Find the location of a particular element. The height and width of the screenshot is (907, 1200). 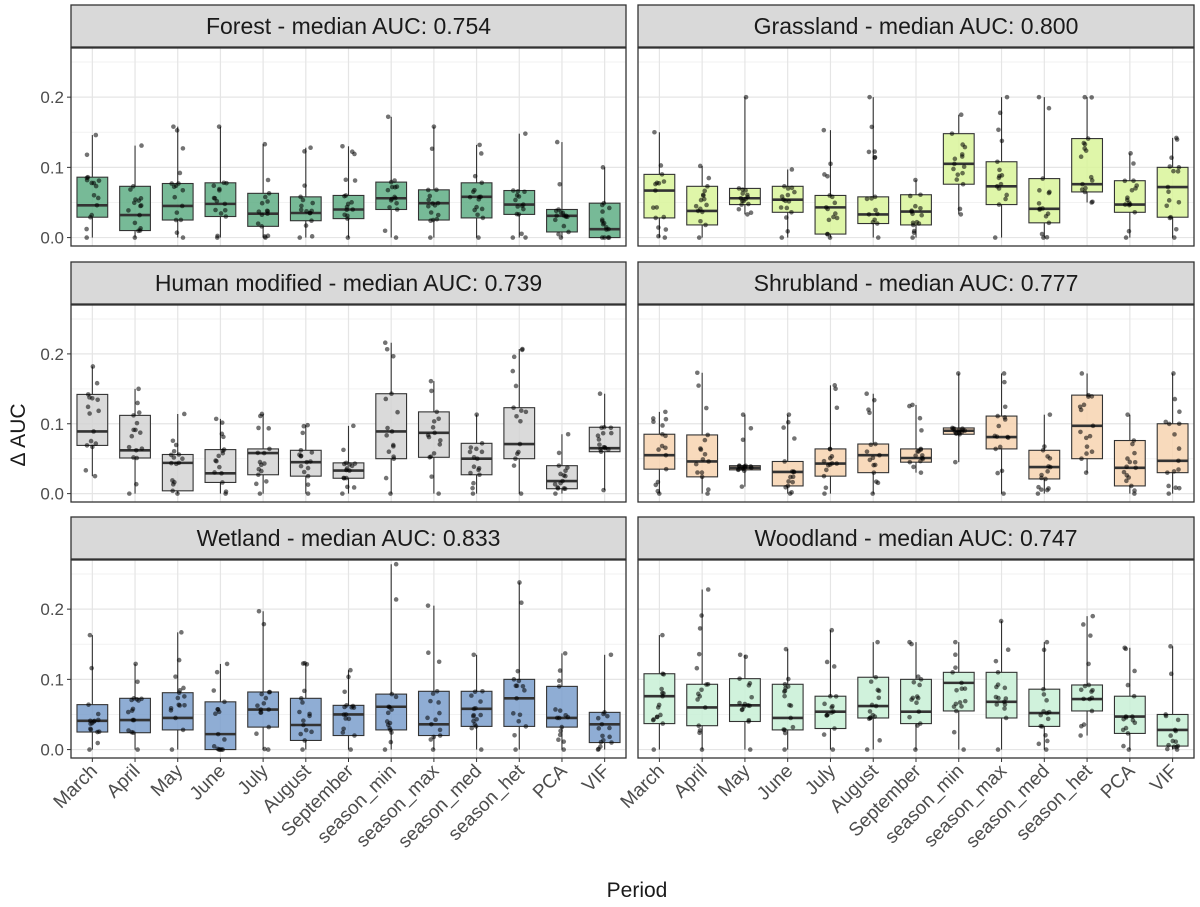

box-season_het is located at coordinates (519, 185).